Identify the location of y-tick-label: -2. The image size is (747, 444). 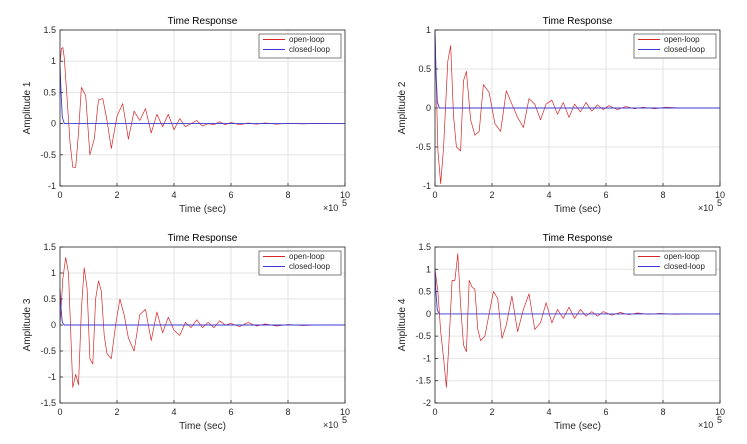
(427, 403).